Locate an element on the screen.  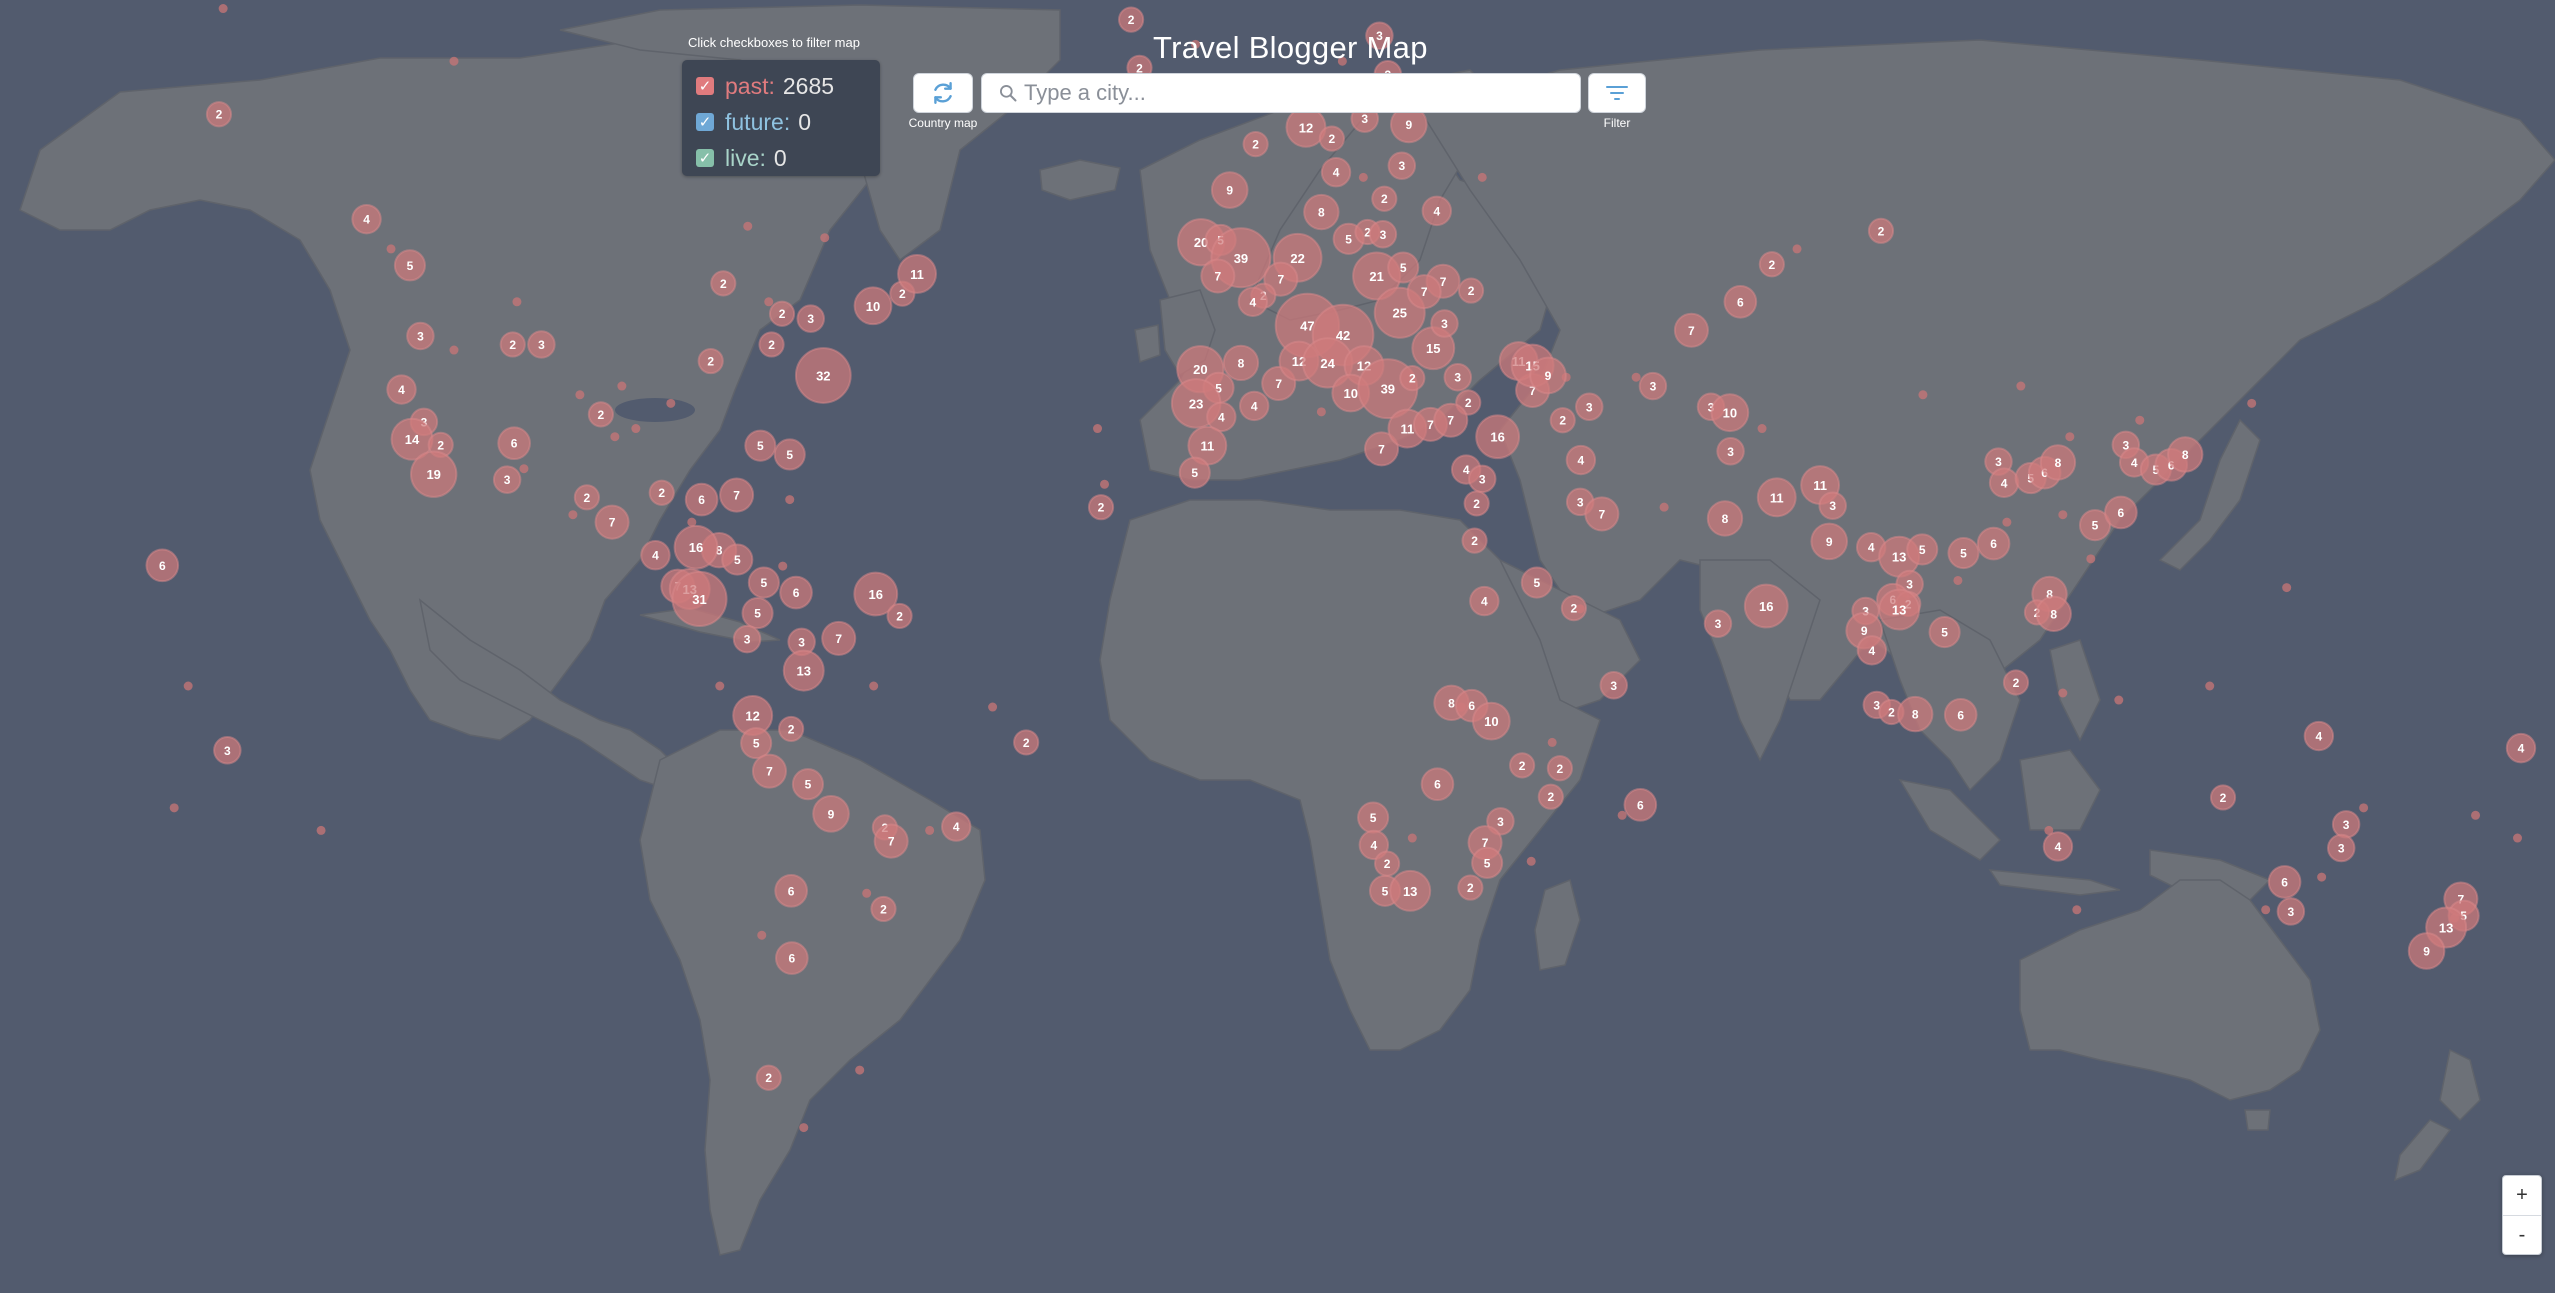
filter-button is located at coordinates (1617, 93).